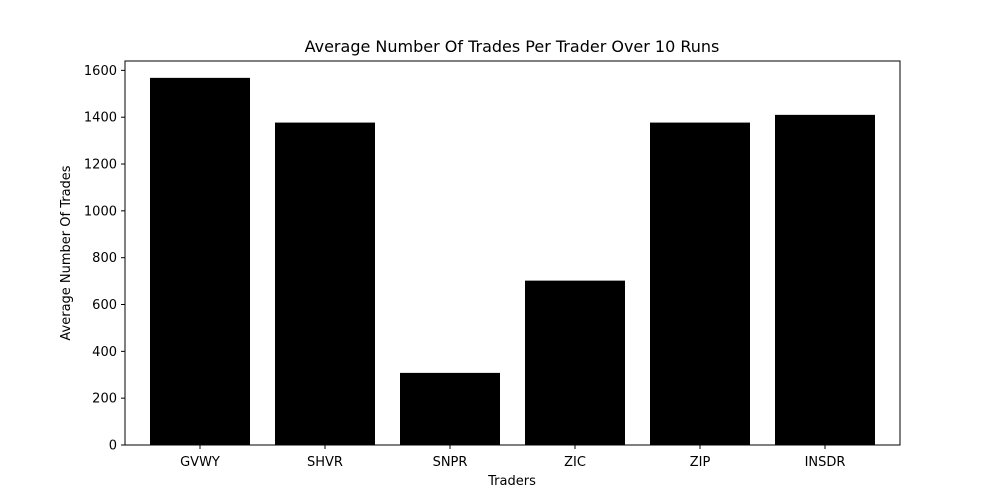 The width and height of the screenshot is (1000, 500). Describe the element at coordinates (511, 481) in the screenshot. I see `x-axis-label: Traders` at that location.